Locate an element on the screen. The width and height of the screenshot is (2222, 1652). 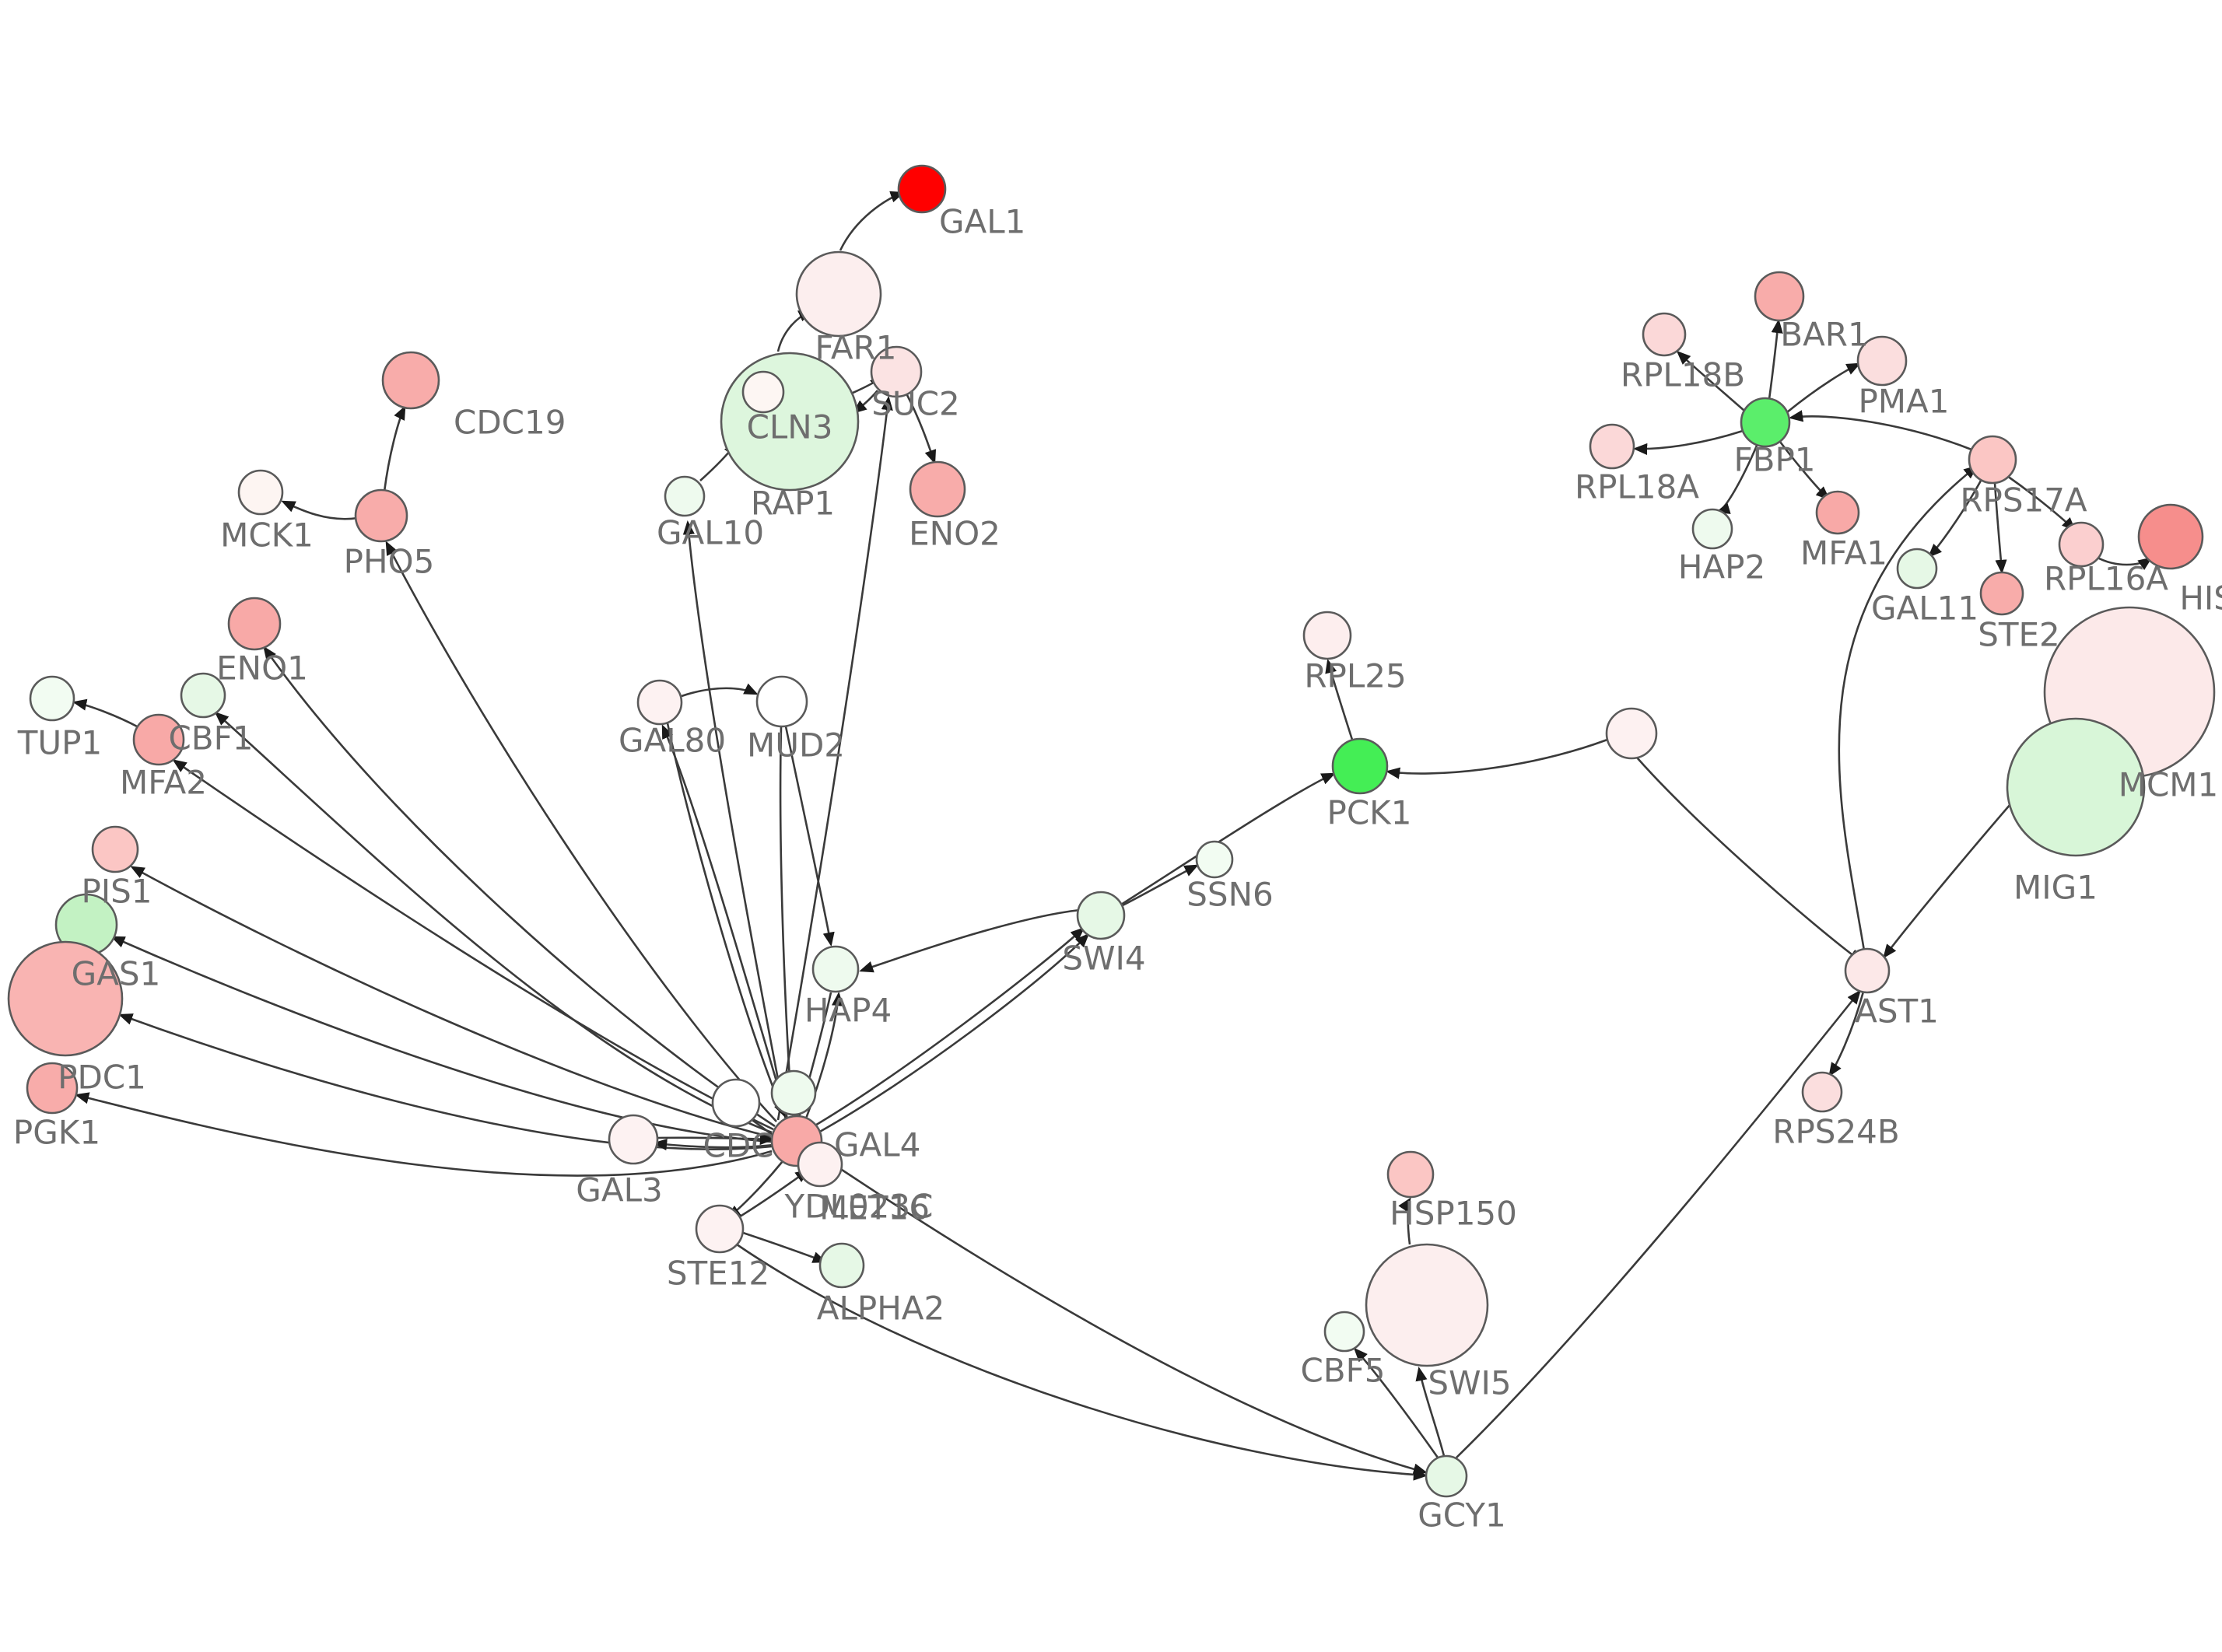
edge-mud2-to-hap4 is located at coordinates (809, 836).